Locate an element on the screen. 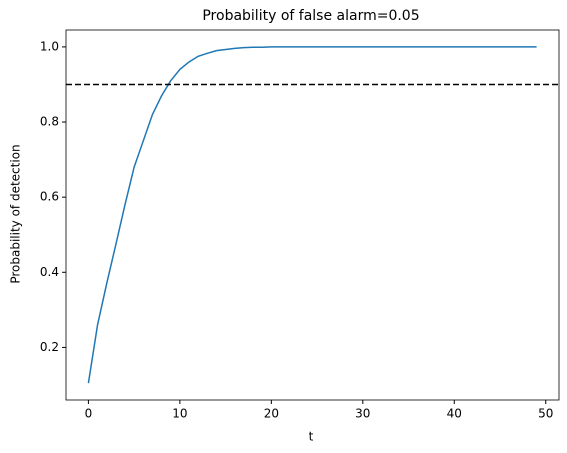 The image size is (567, 453). y-tick-label: 0.4 is located at coordinates (49, 272).